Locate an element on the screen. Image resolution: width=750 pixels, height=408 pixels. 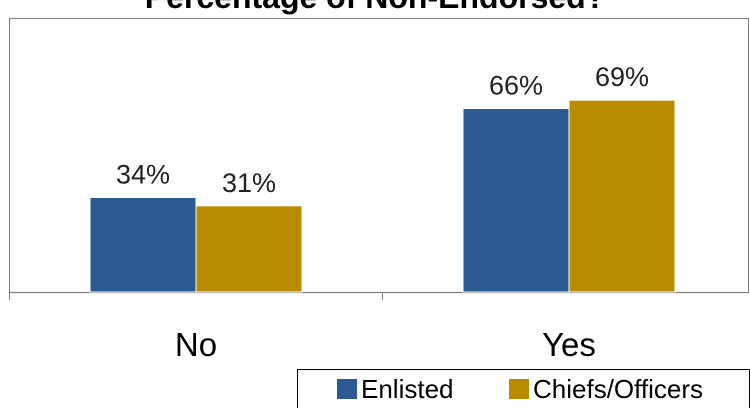
legend-swatch-enlisted is located at coordinates (347, 389).